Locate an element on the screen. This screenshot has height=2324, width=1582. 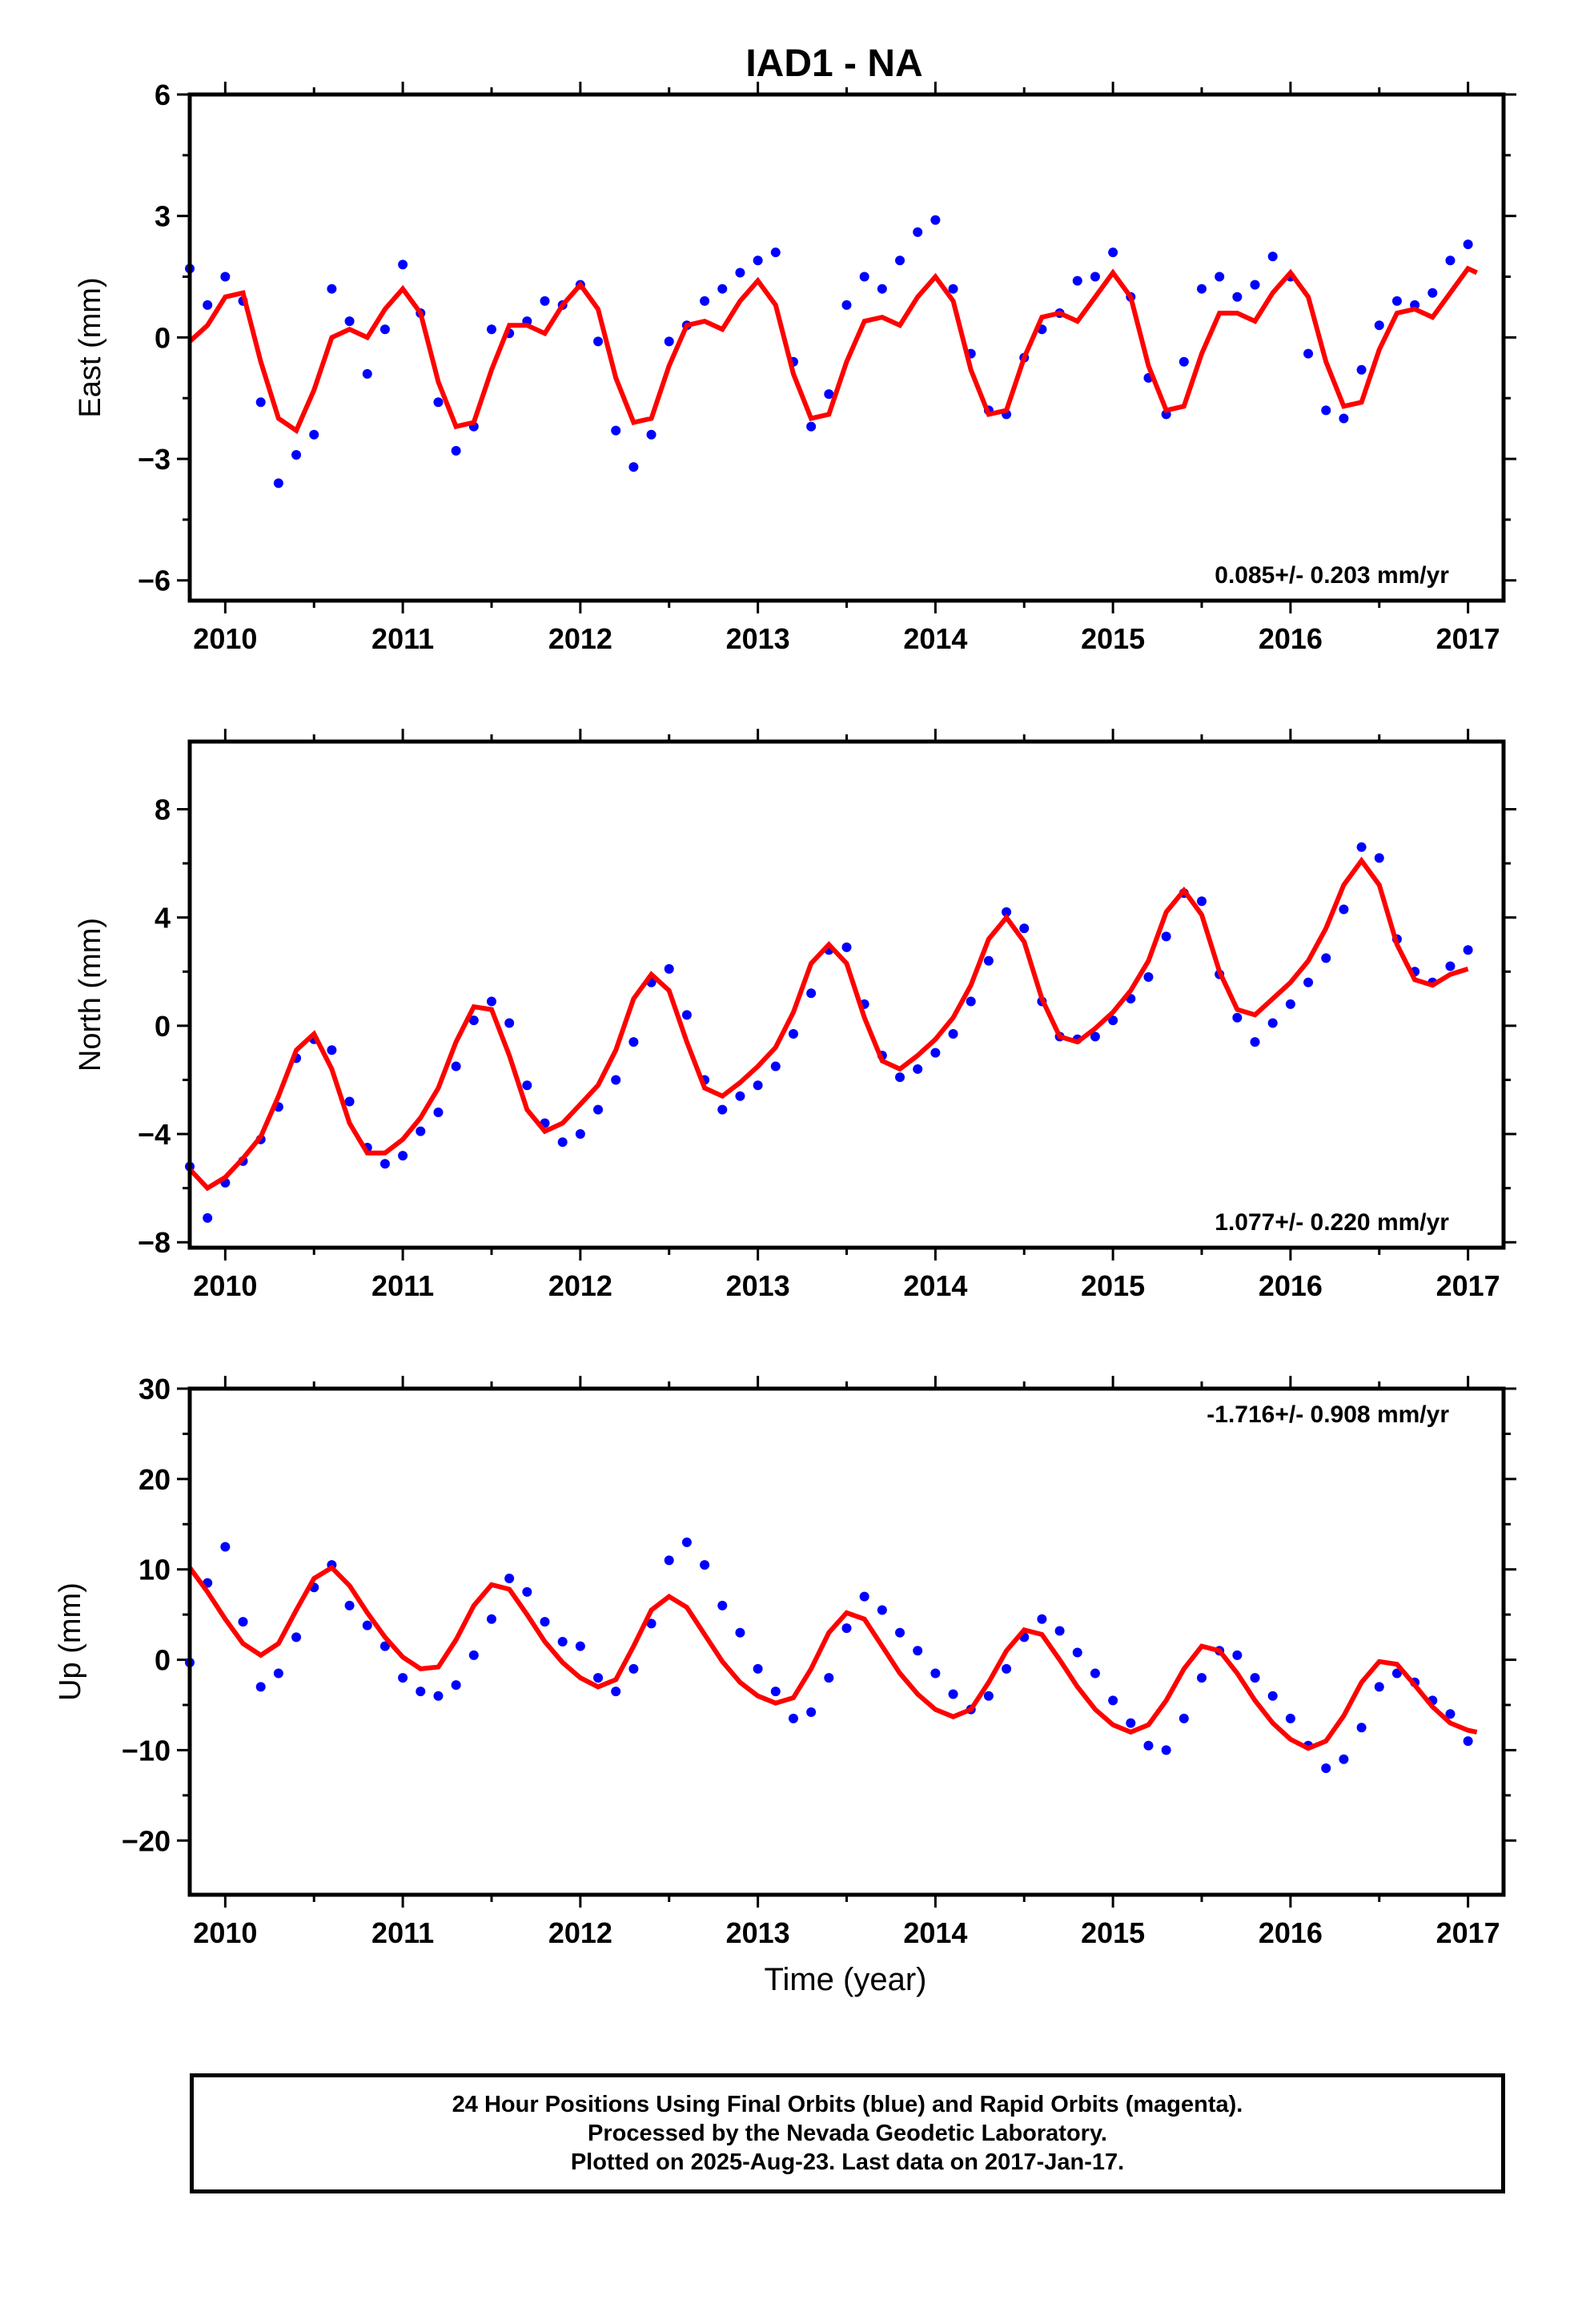
x-tick-label: 2016 is located at coordinates (1291, 638).